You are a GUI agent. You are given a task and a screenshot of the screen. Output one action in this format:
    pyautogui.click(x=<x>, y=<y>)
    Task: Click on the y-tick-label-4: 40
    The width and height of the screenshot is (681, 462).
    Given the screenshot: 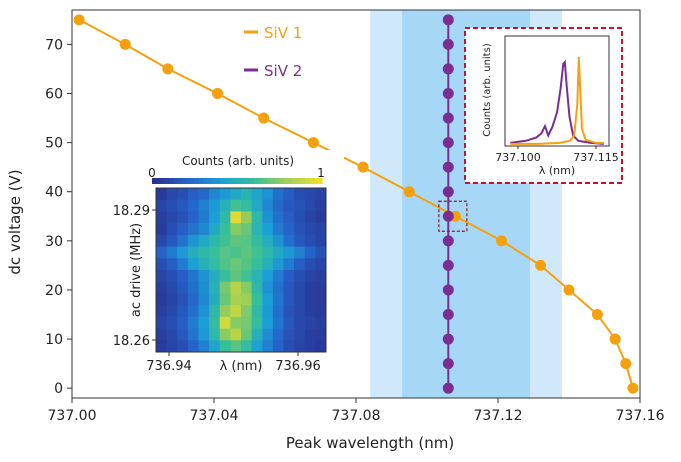 What is the action you would take?
    pyautogui.click(x=54, y=193)
    